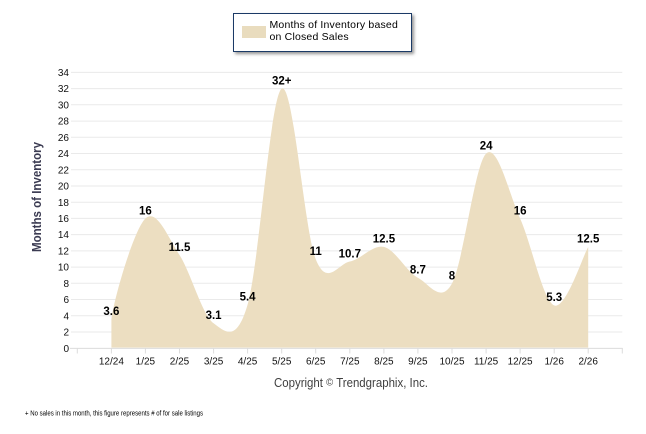 This screenshot has width=646, height=434. Describe the element at coordinates (146, 362) in the screenshot. I see `svg-text: 1/25` at that location.